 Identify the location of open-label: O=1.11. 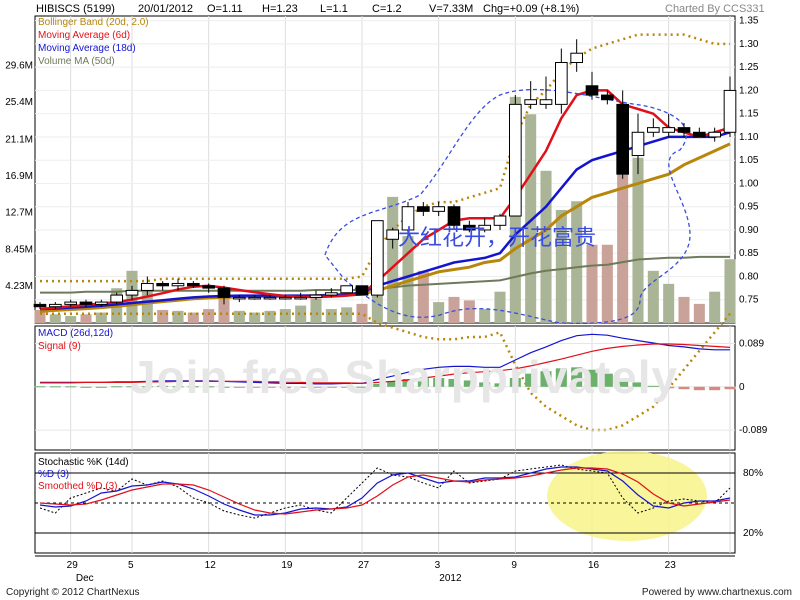
(225, 9).